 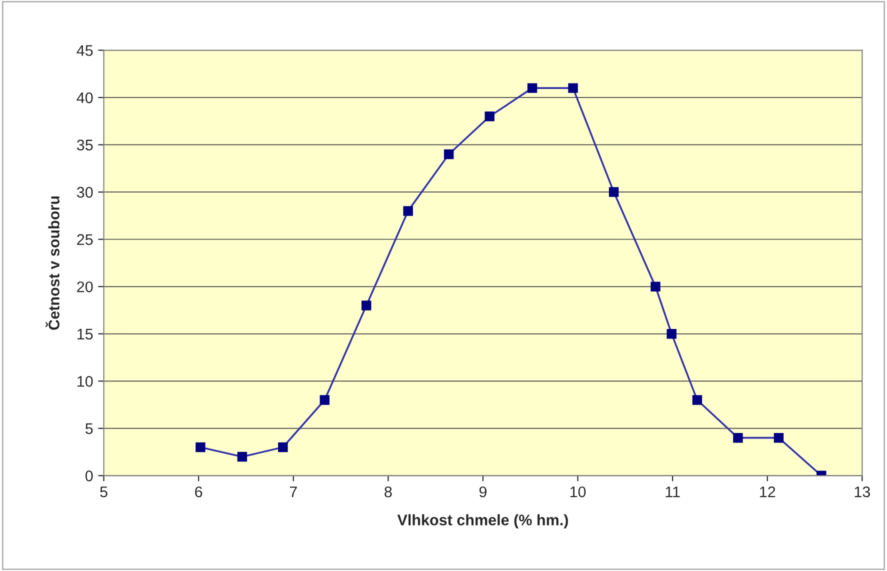 What do you see at coordinates (53, 263) in the screenshot?
I see `y-axis-title: Četnost v souboru` at bounding box center [53, 263].